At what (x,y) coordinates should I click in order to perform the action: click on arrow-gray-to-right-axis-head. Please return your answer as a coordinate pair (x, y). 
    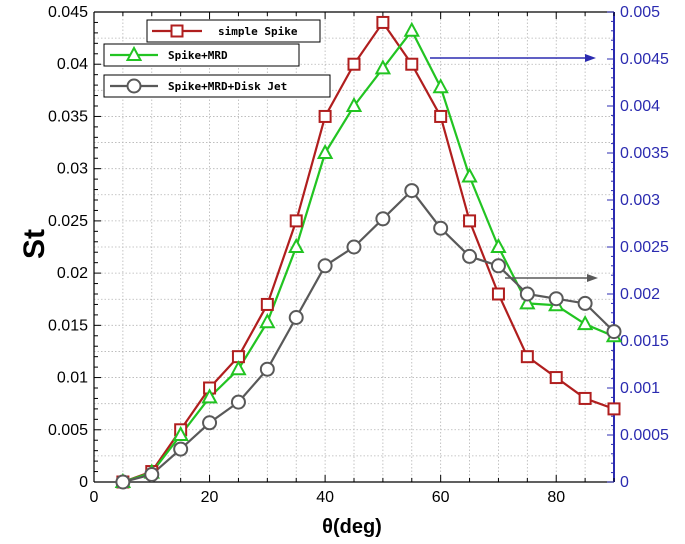
    Looking at the image, I should click on (592, 278).